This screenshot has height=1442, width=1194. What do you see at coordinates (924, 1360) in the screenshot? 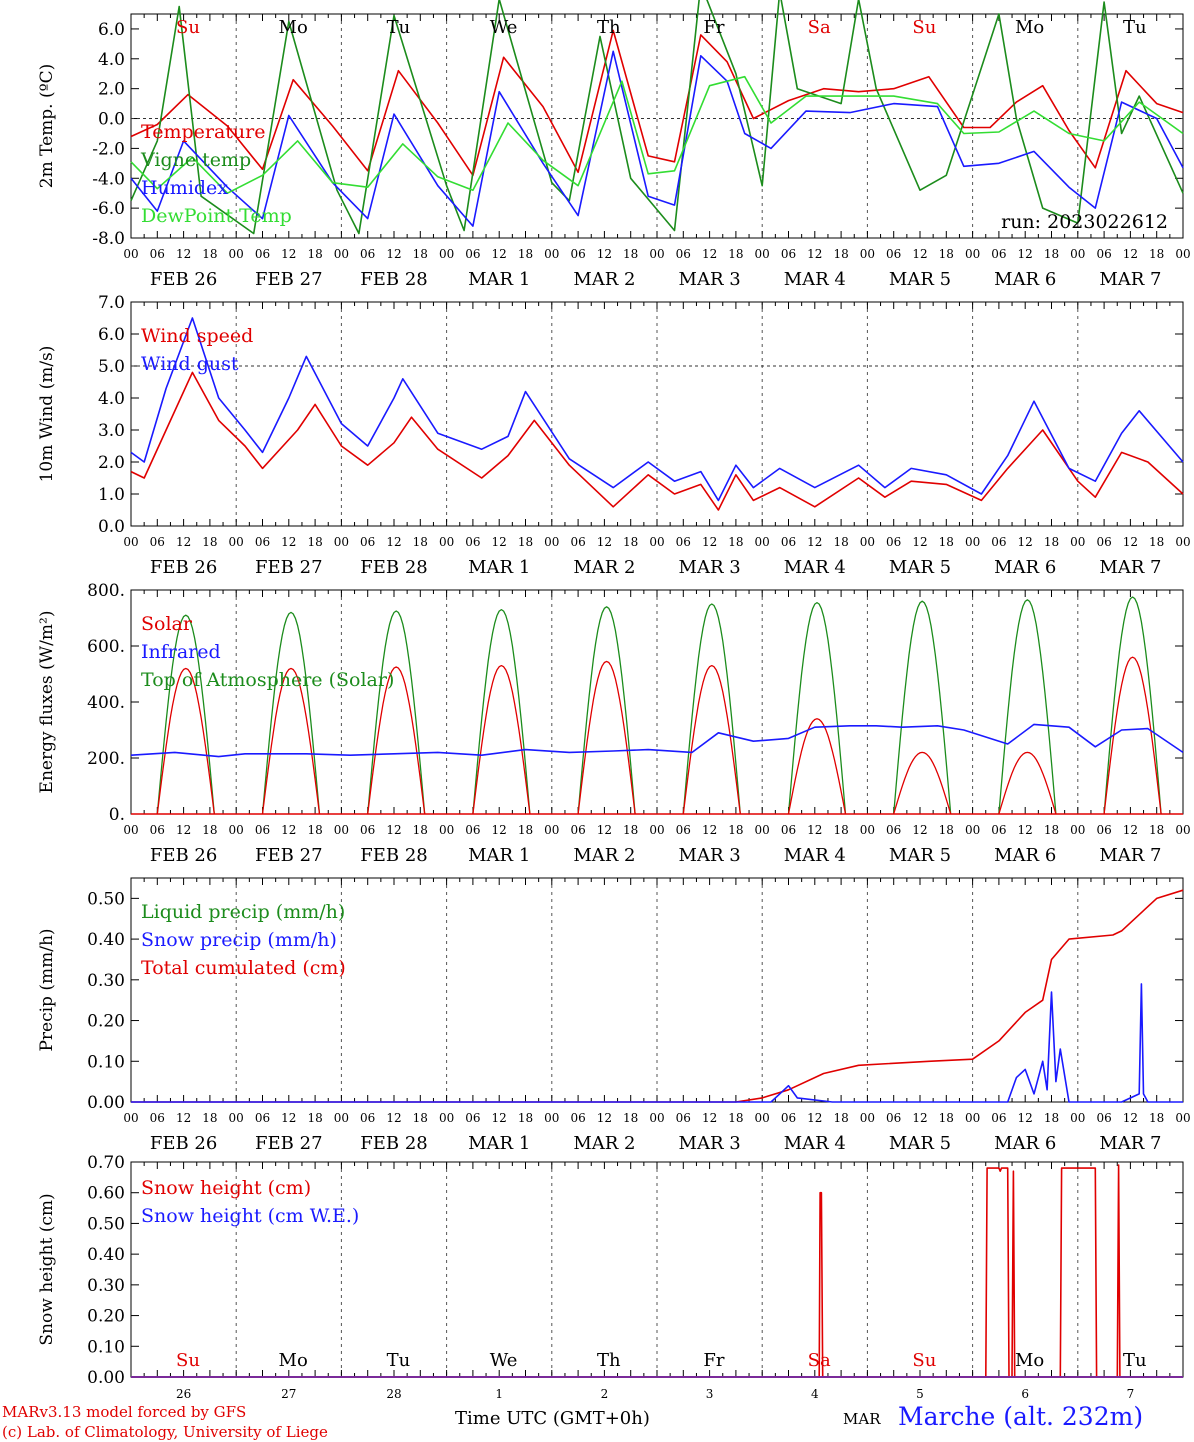
I see `weekday-label: Su` at bounding box center [924, 1360].